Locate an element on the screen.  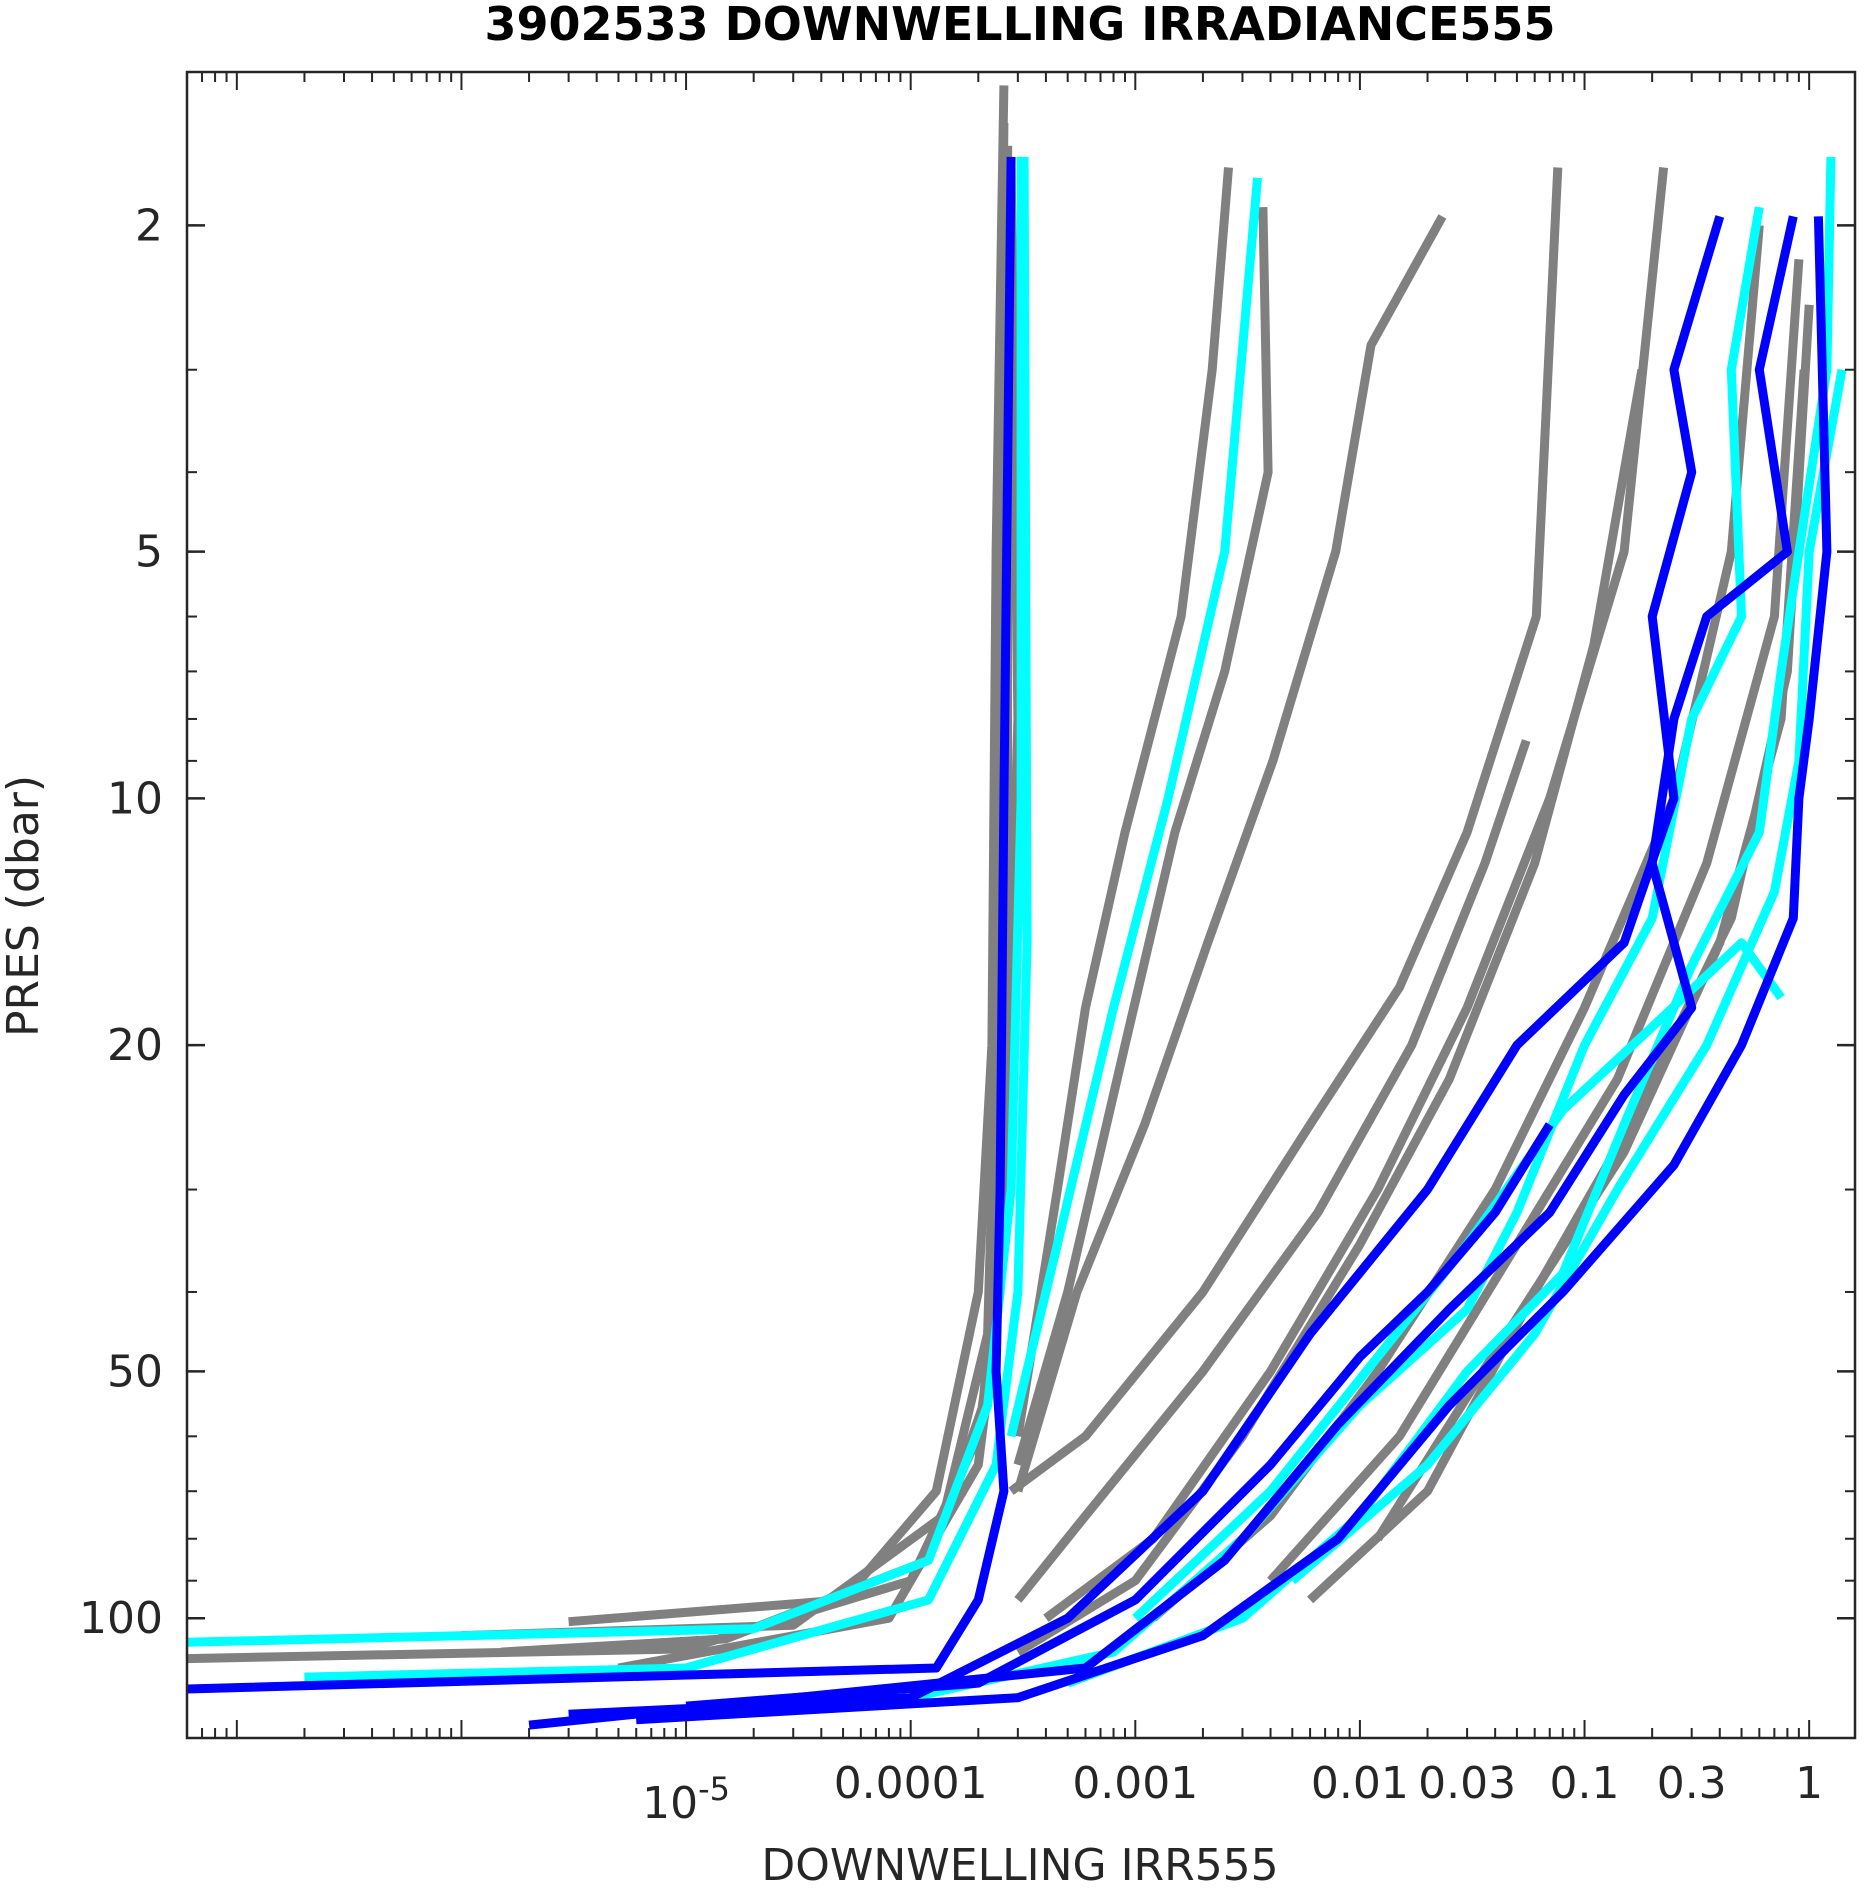
y-tick-label: 10 is located at coordinates (135, 798).